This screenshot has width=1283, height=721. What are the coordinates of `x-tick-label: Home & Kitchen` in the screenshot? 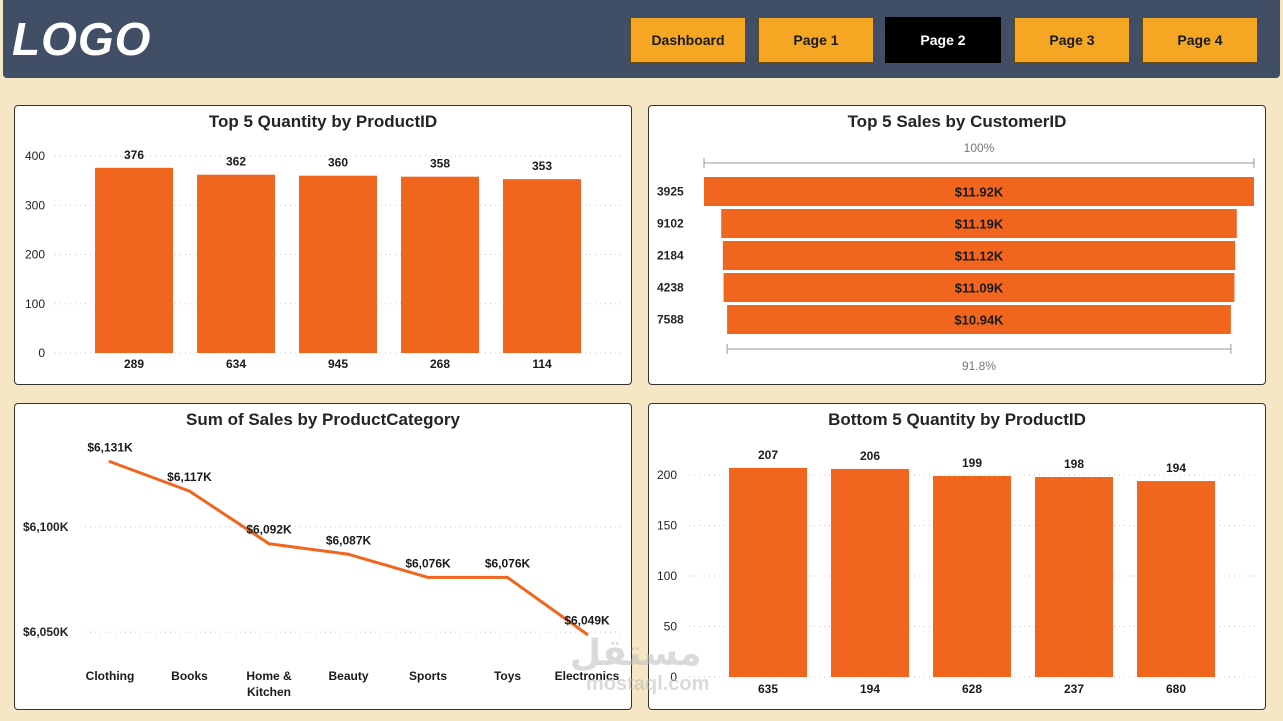 It's located at (269, 684).